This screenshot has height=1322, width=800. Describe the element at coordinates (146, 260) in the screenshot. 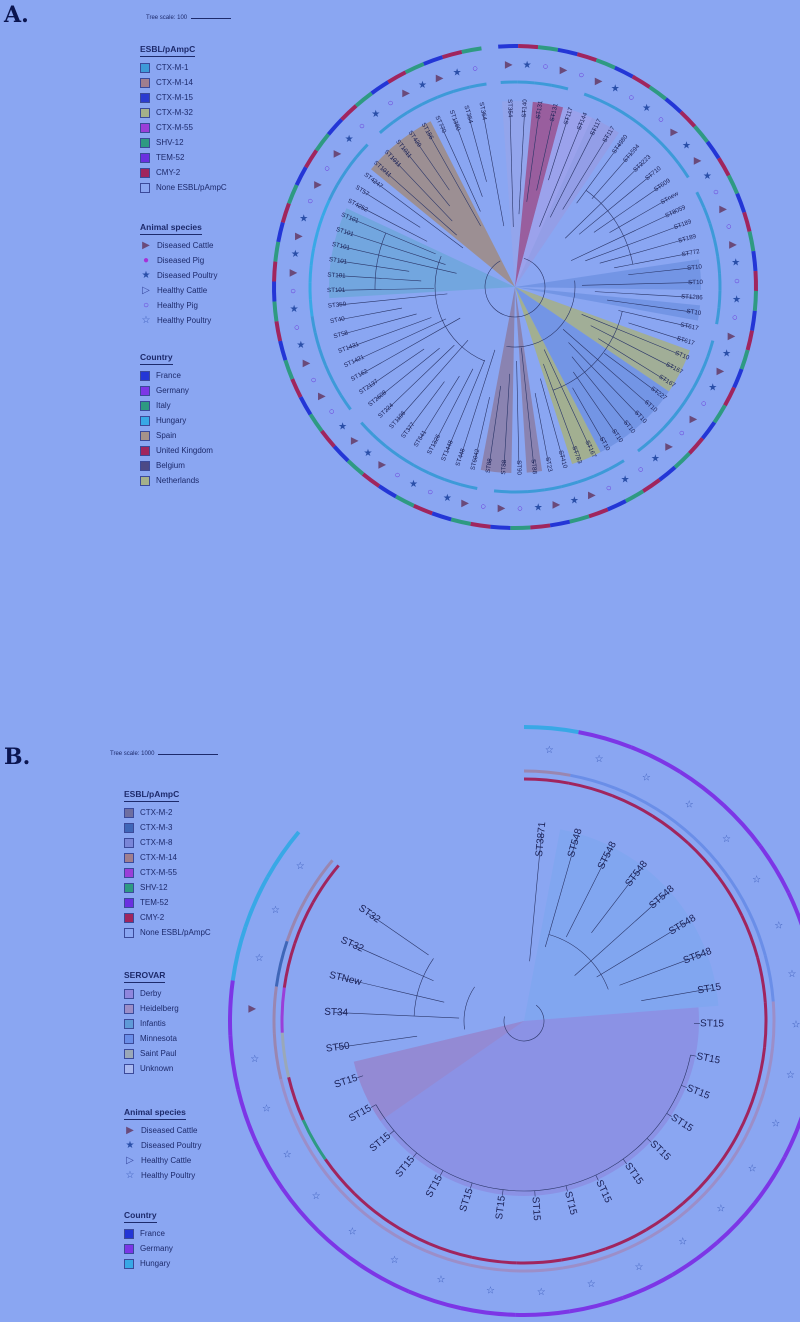

I see `filled-circle-icon: ●` at that location.